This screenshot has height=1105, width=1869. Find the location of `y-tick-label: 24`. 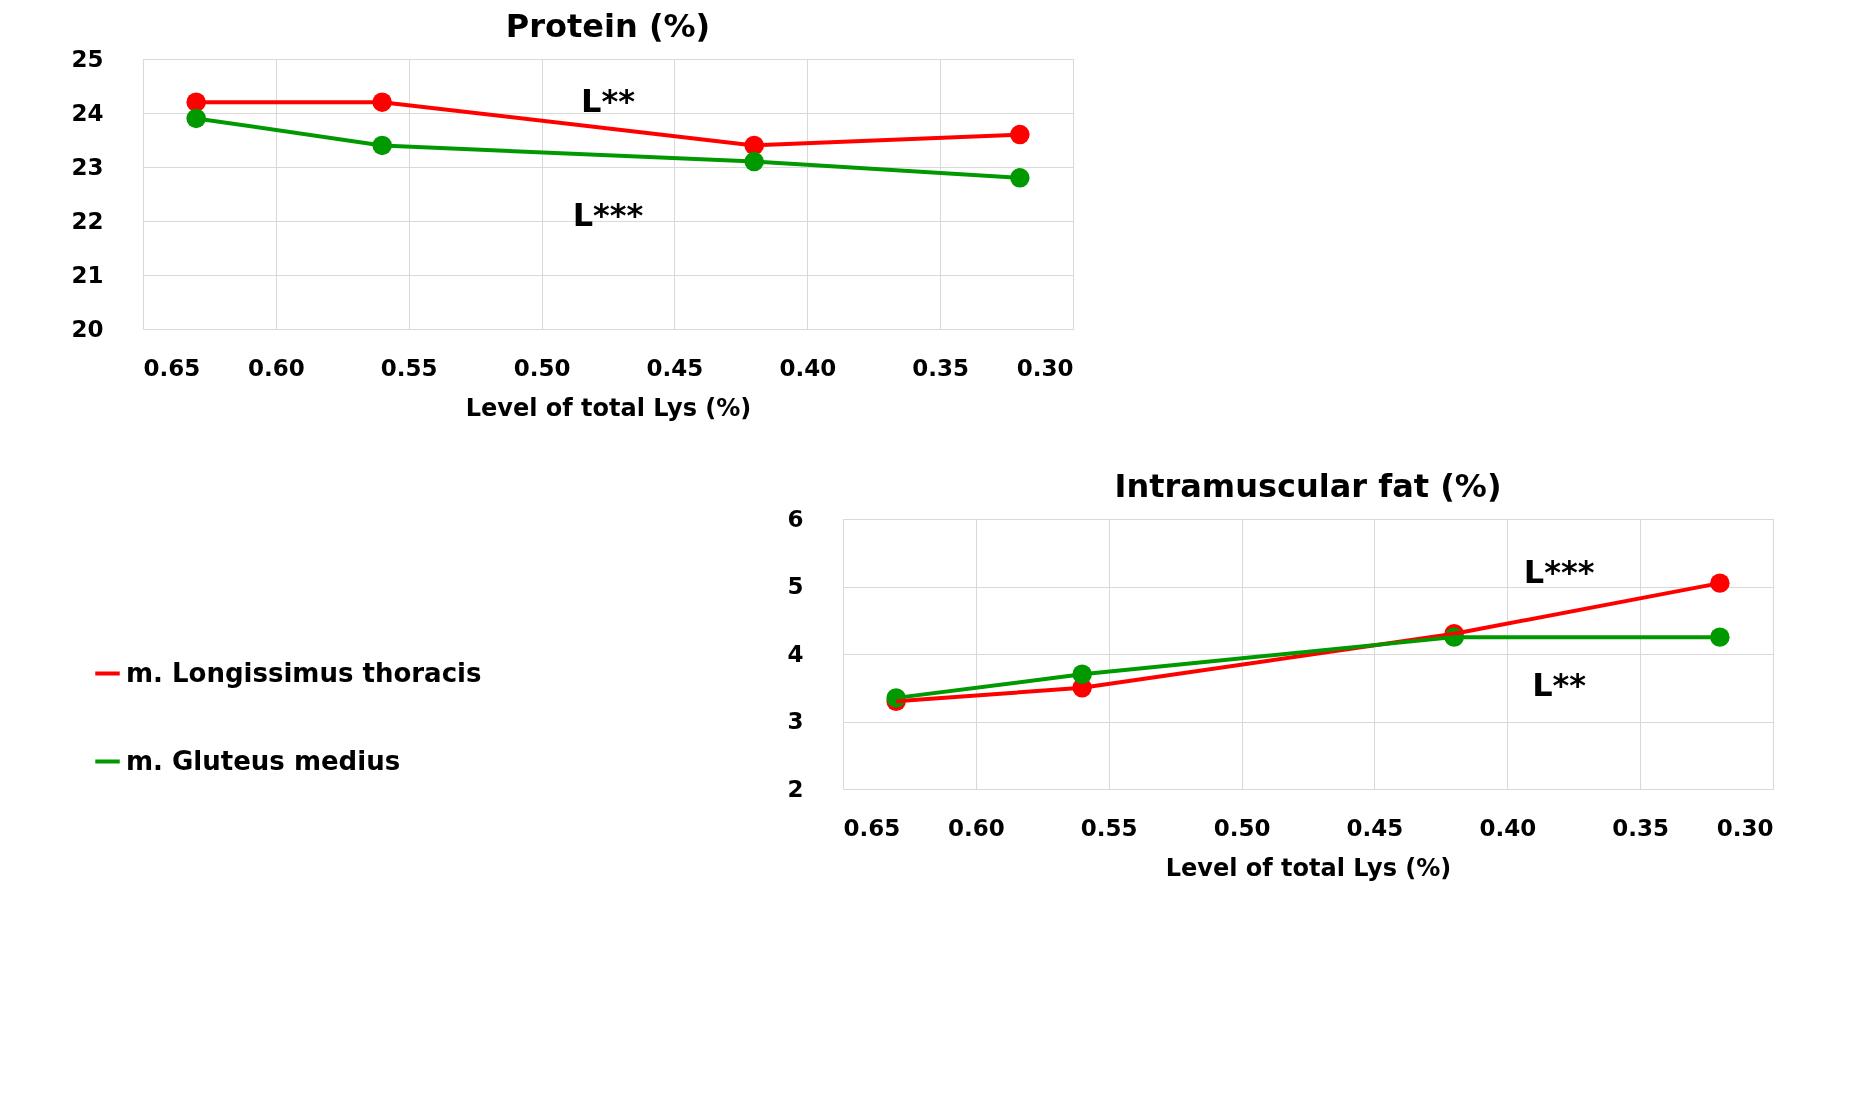

y-tick-label: 24 is located at coordinates (87, 112).